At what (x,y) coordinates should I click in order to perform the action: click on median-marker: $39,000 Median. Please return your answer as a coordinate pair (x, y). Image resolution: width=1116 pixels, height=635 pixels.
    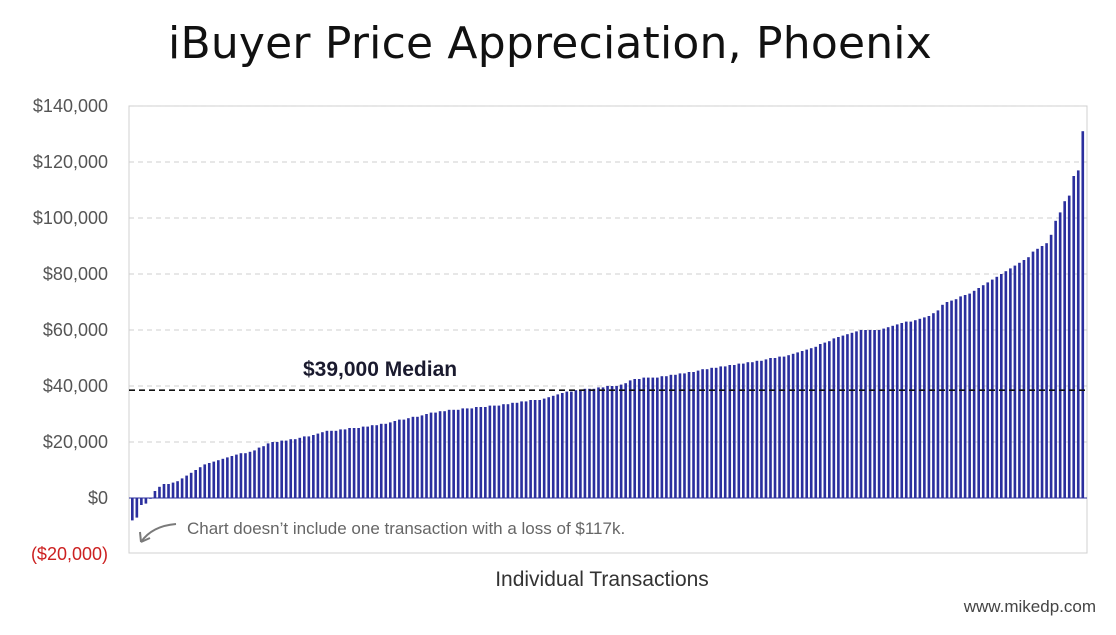
    Looking at the image, I should click on (608, 375).